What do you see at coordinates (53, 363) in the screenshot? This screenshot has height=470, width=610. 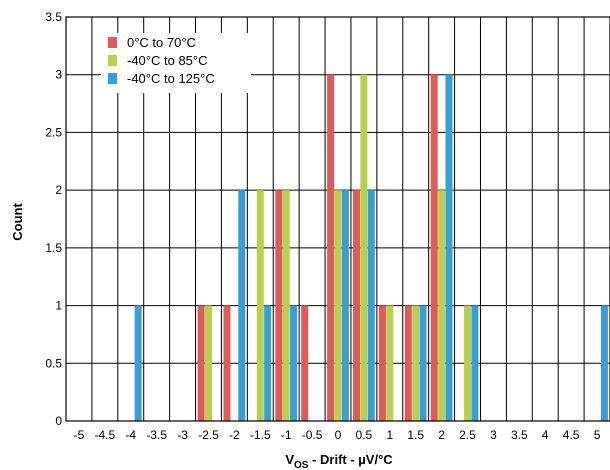 I see `y-tick-label: 0.5` at bounding box center [53, 363].